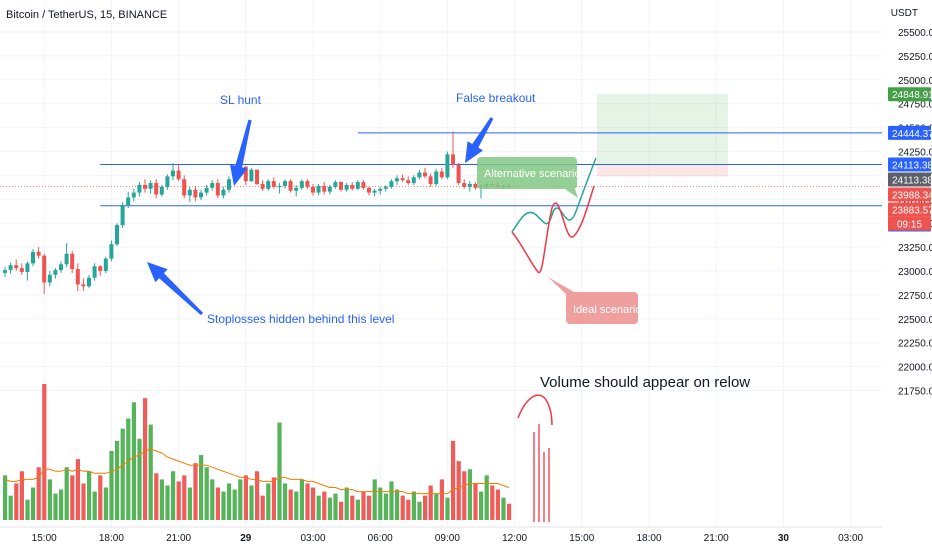 This screenshot has width=932, height=555. What do you see at coordinates (87, 15) in the screenshot?
I see `symbol-title: Bitcoin / TetherUS, 15, BINANCE` at bounding box center [87, 15].